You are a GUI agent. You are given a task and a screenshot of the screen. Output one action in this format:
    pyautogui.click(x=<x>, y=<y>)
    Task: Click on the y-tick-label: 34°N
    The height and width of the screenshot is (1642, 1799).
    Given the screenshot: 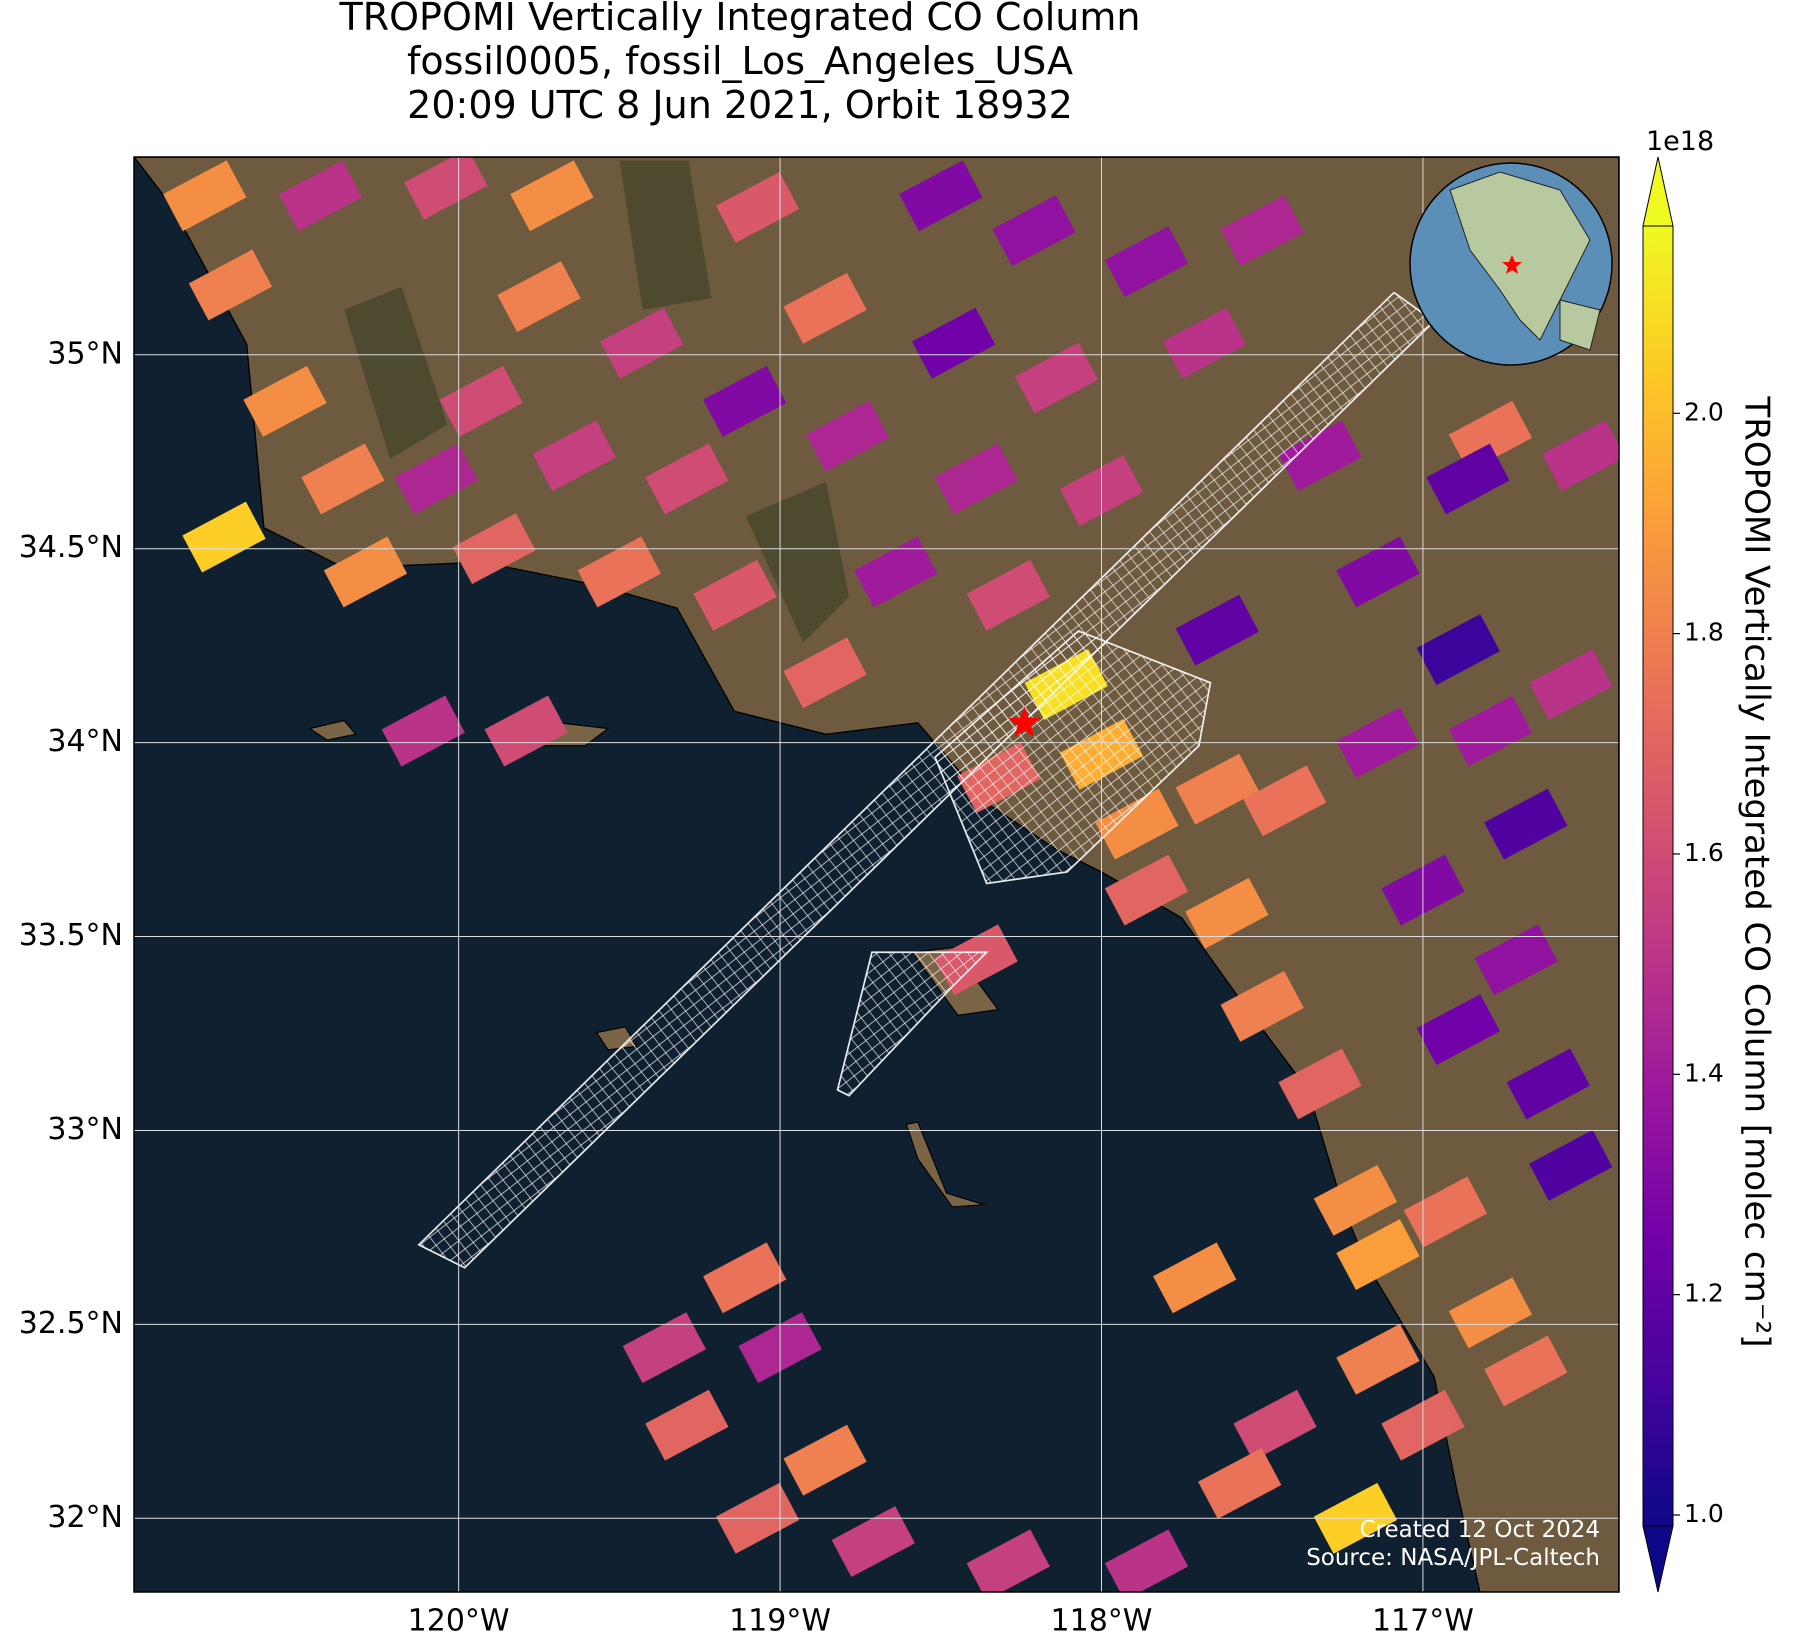 What is the action you would take?
    pyautogui.click(x=85, y=741)
    